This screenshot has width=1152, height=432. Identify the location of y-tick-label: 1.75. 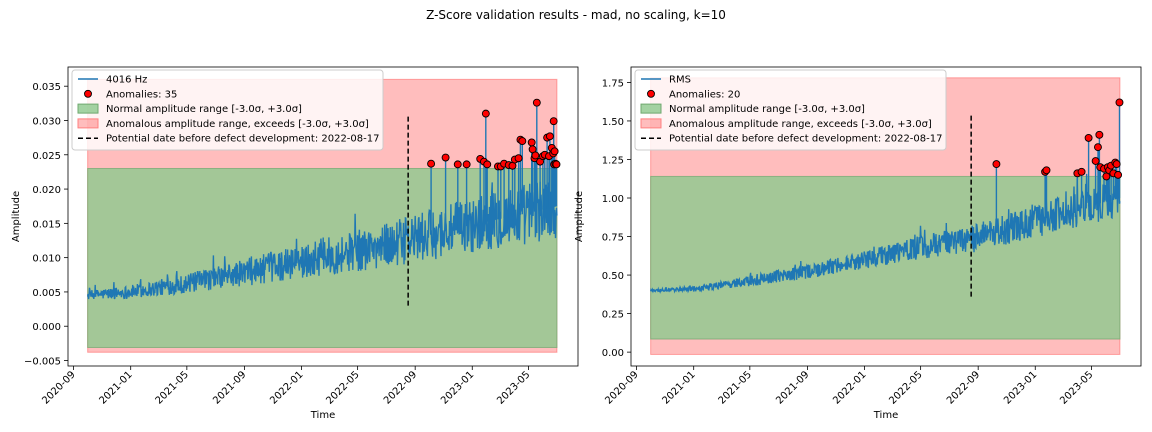
(613, 83).